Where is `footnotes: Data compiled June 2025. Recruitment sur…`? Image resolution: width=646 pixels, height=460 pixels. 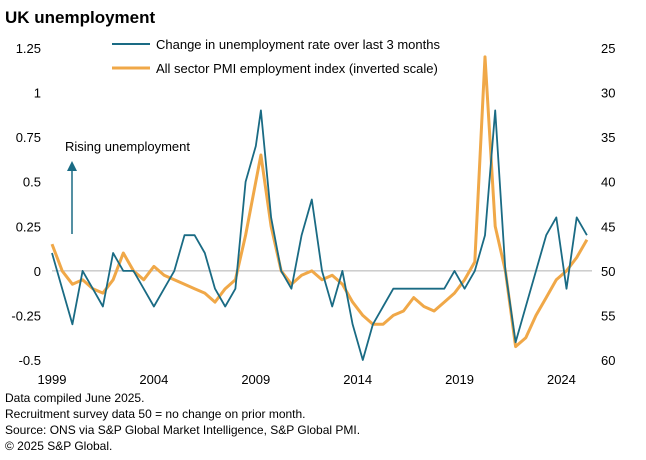 footnotes: Data compiled June 2025. Recruitment sur… is located at coordinates (182, 422).